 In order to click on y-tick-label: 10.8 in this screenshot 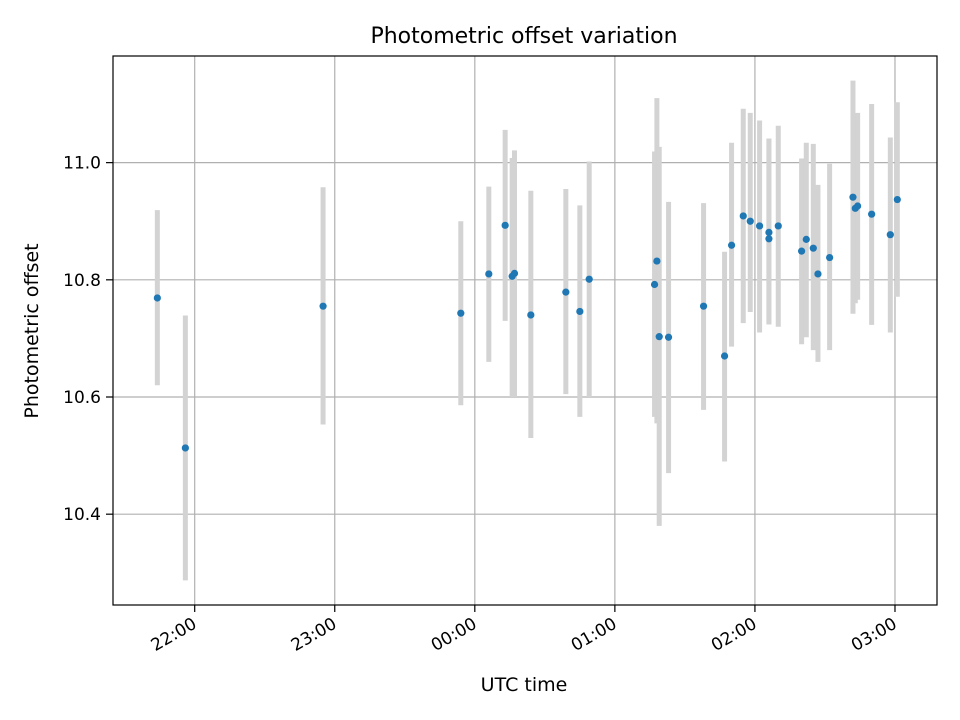, I will do `click(82, 281)`.